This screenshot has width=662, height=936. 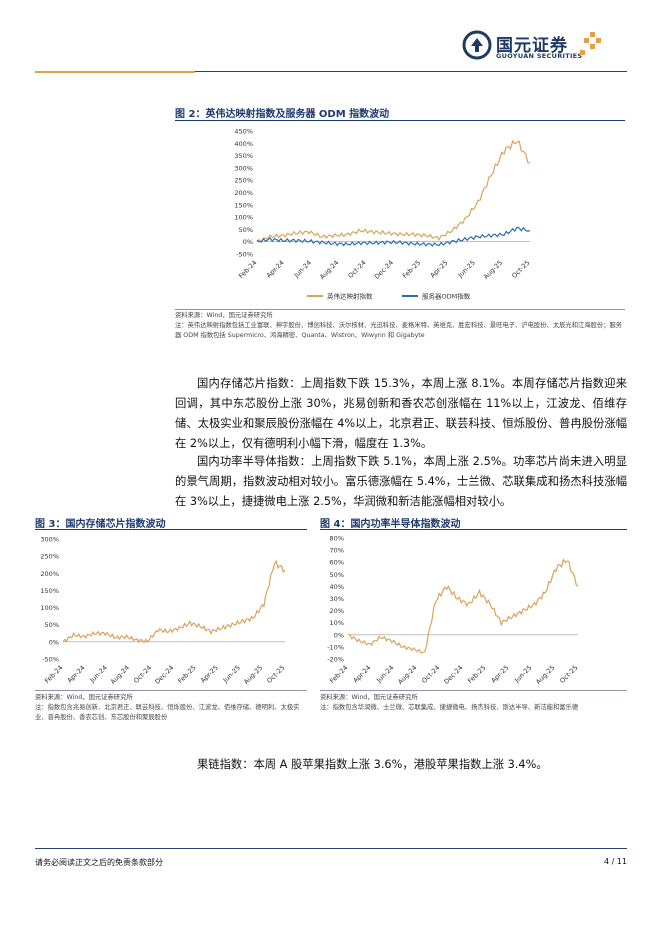 What do you see at coordinates (400, 120) in the screenshot?
I see `figure2-rule` at bounding box center [400, 120].